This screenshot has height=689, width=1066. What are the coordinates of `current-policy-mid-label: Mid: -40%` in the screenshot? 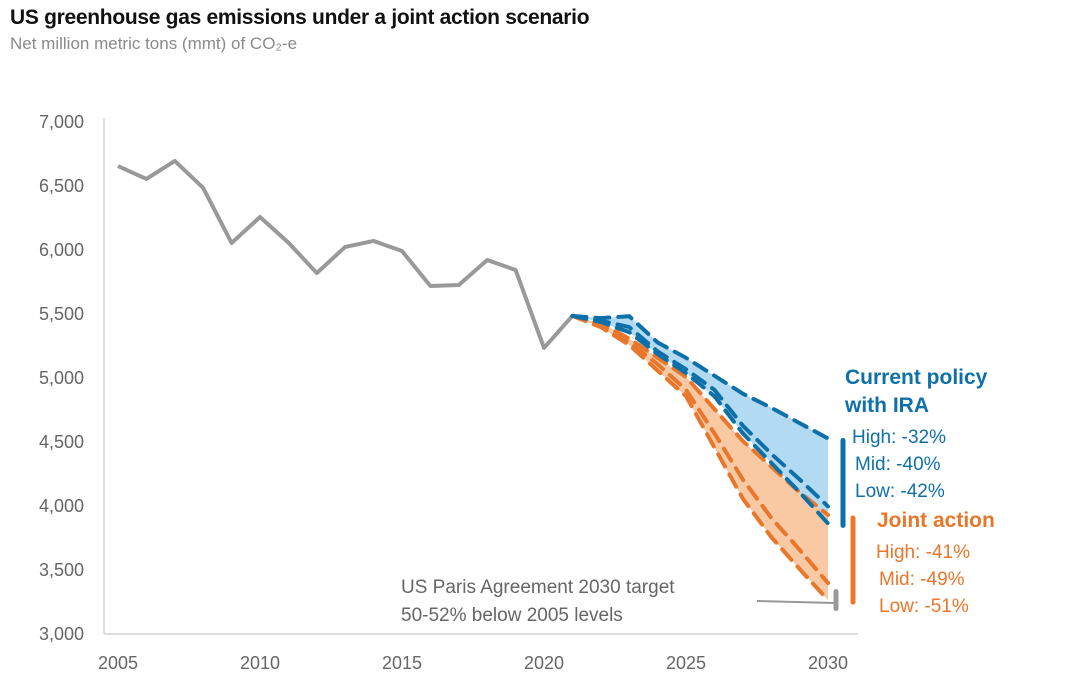 It's located at (898, 464).